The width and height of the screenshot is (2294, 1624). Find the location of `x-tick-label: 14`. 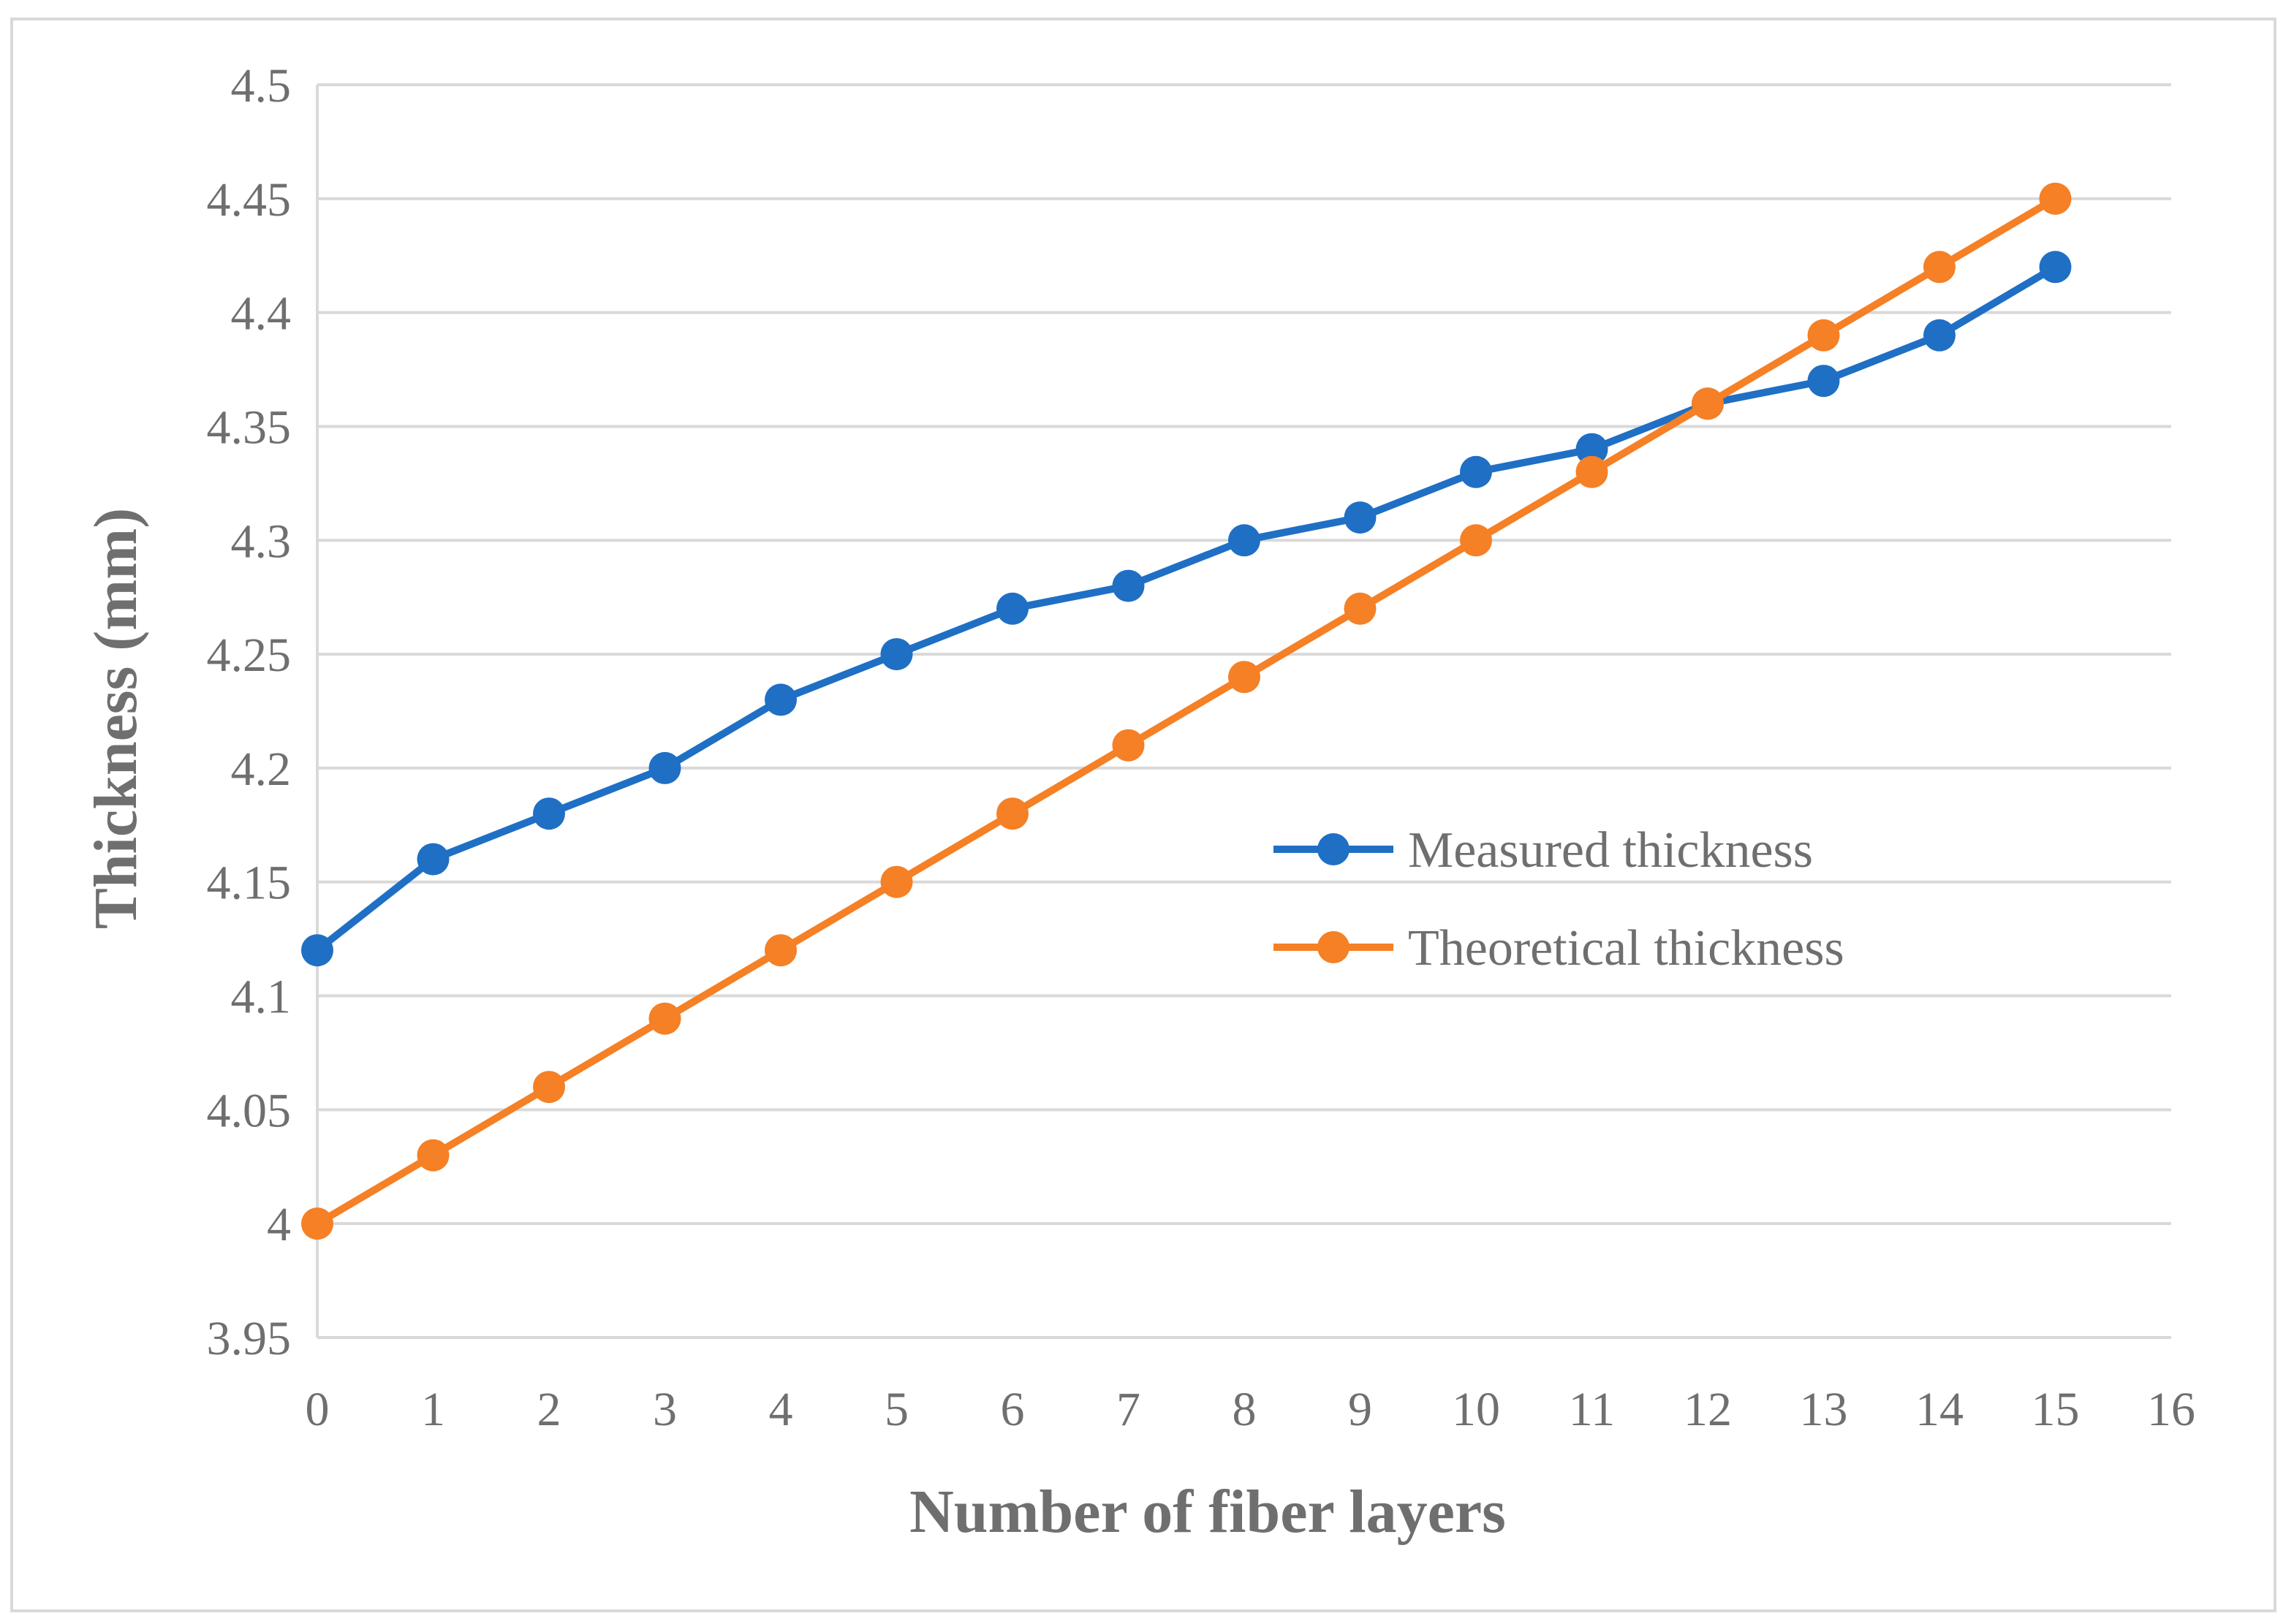

x-tick-label: 14 is located at coordinates (1940, 1410).